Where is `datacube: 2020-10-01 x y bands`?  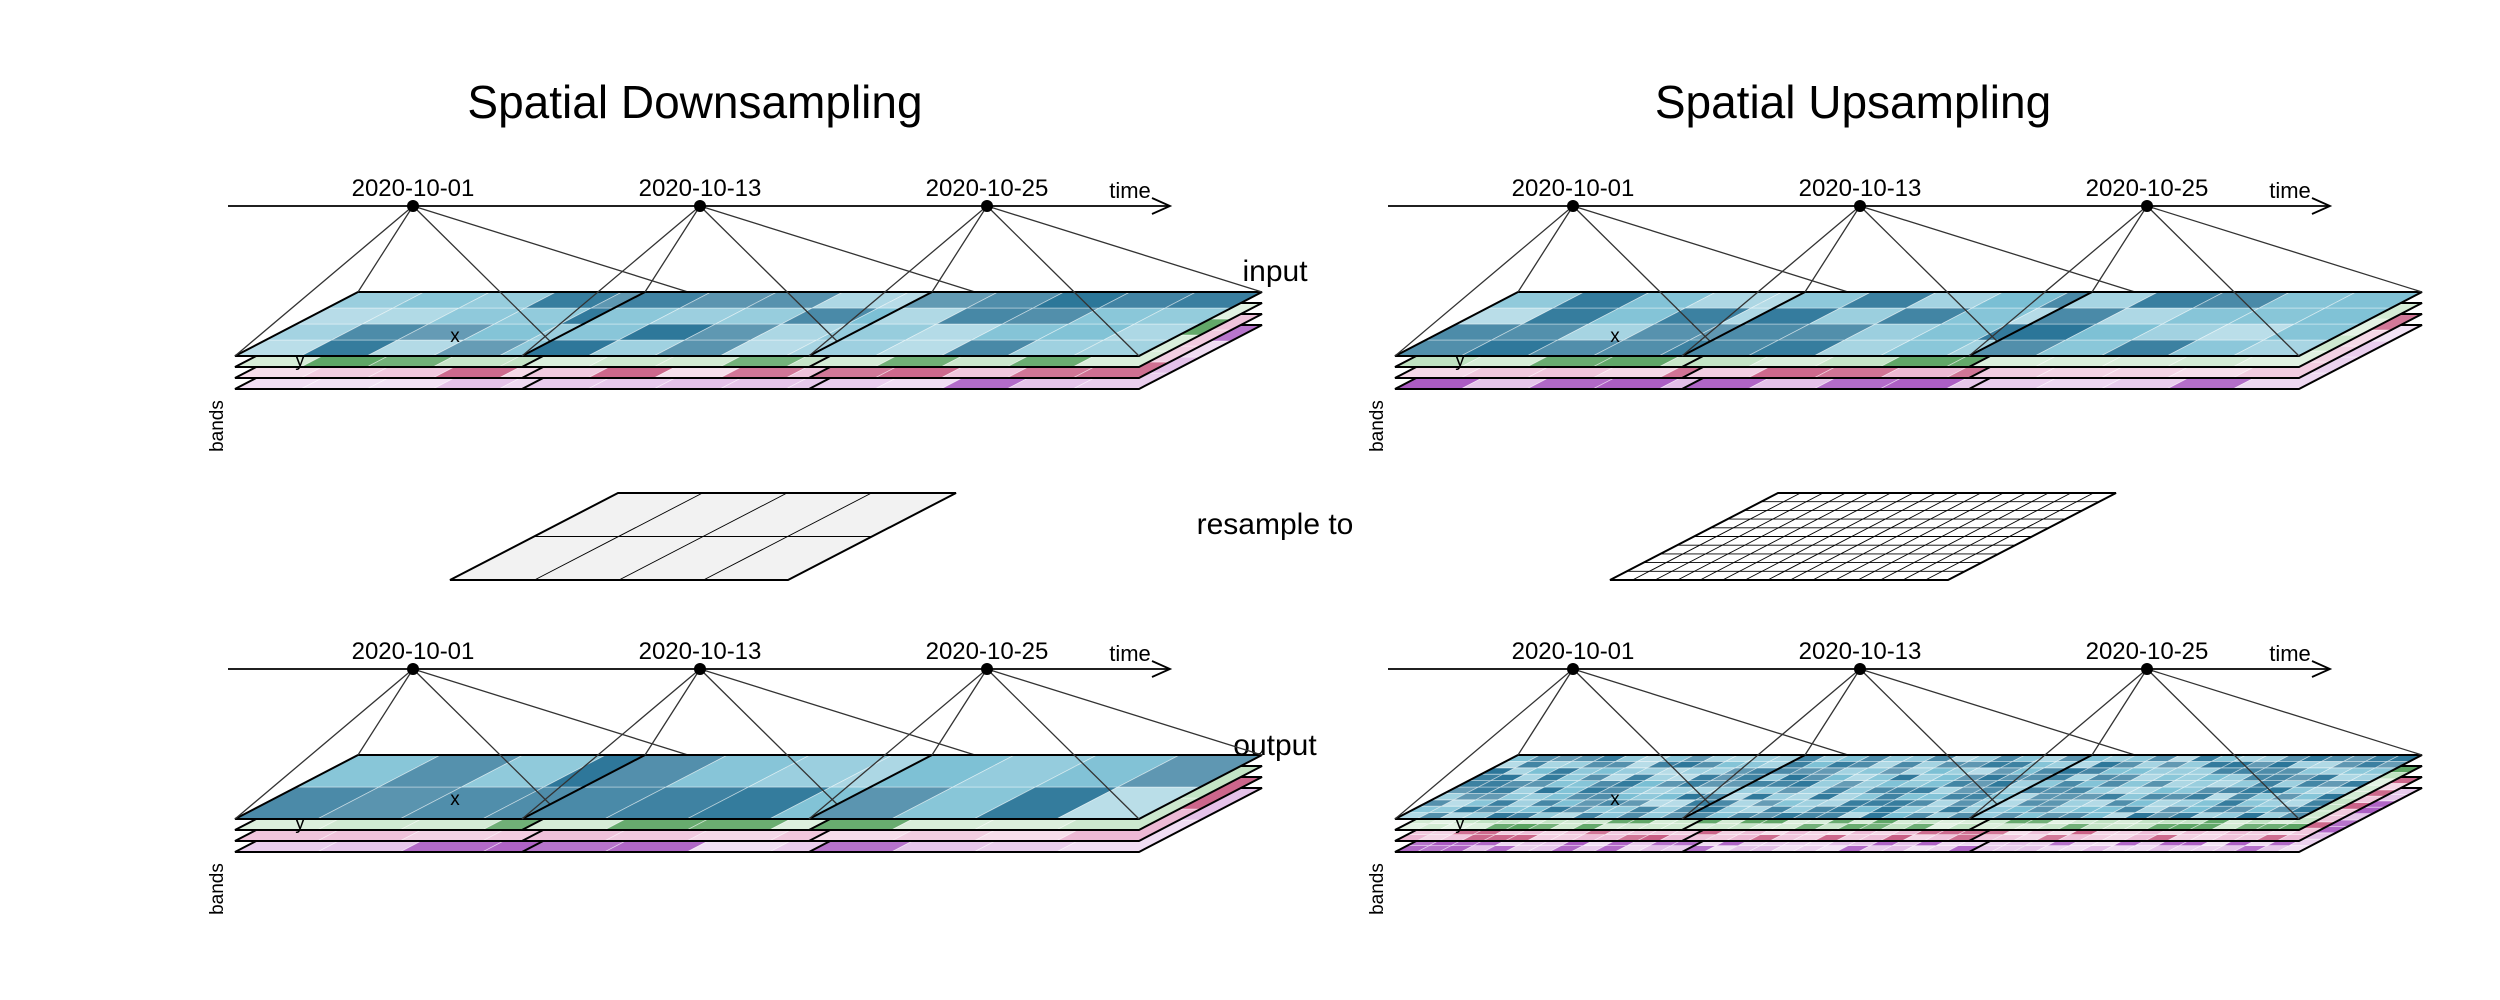 datacube: 2020-10-01 x y bands is located at coordinates (448, 776).